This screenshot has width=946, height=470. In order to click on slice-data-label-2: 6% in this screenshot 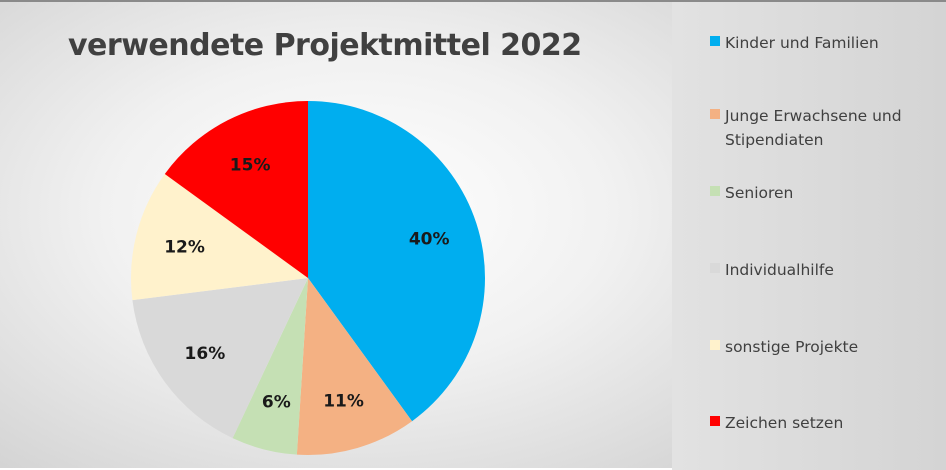, I will do `click(276, 402)`.